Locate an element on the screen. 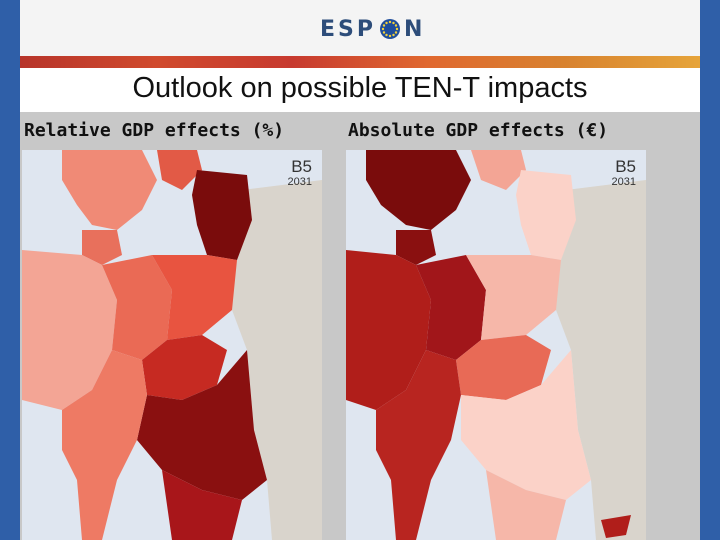 This screenshot has height=540, width=720. logo-bar: ESP N is located at coordinates (360, 28).